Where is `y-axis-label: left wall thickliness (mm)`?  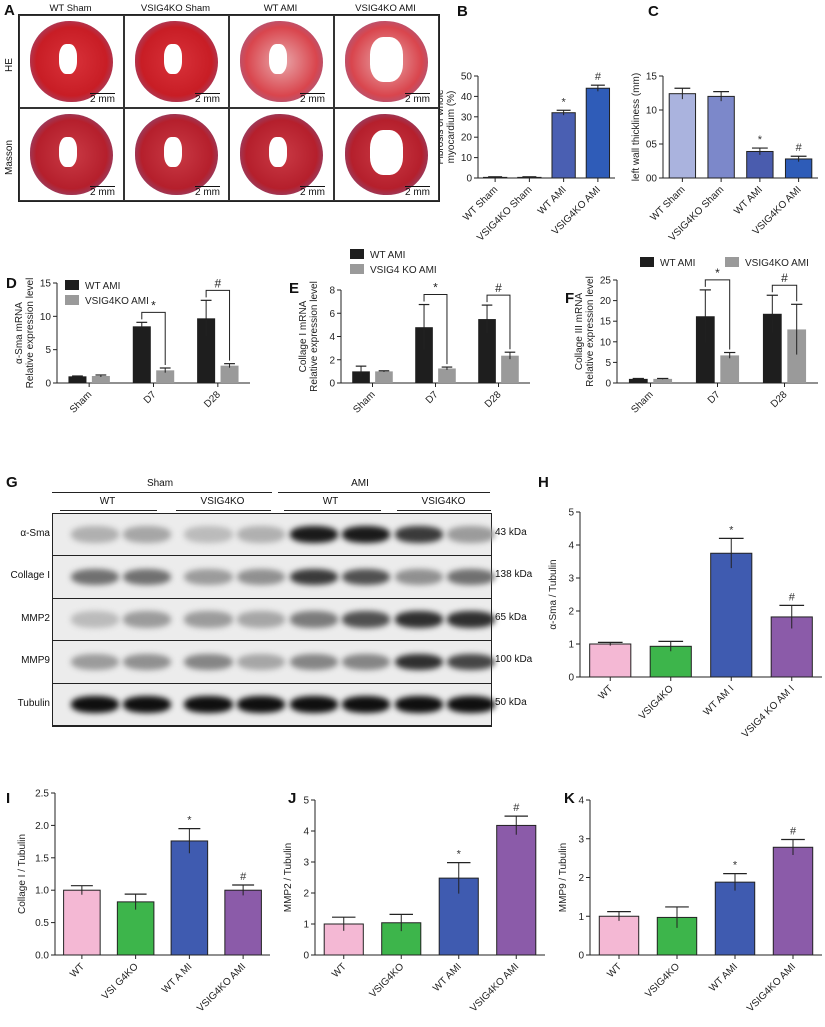
y-axis-label: left wall thickliness (mm) is located at coordinates (636, 127).